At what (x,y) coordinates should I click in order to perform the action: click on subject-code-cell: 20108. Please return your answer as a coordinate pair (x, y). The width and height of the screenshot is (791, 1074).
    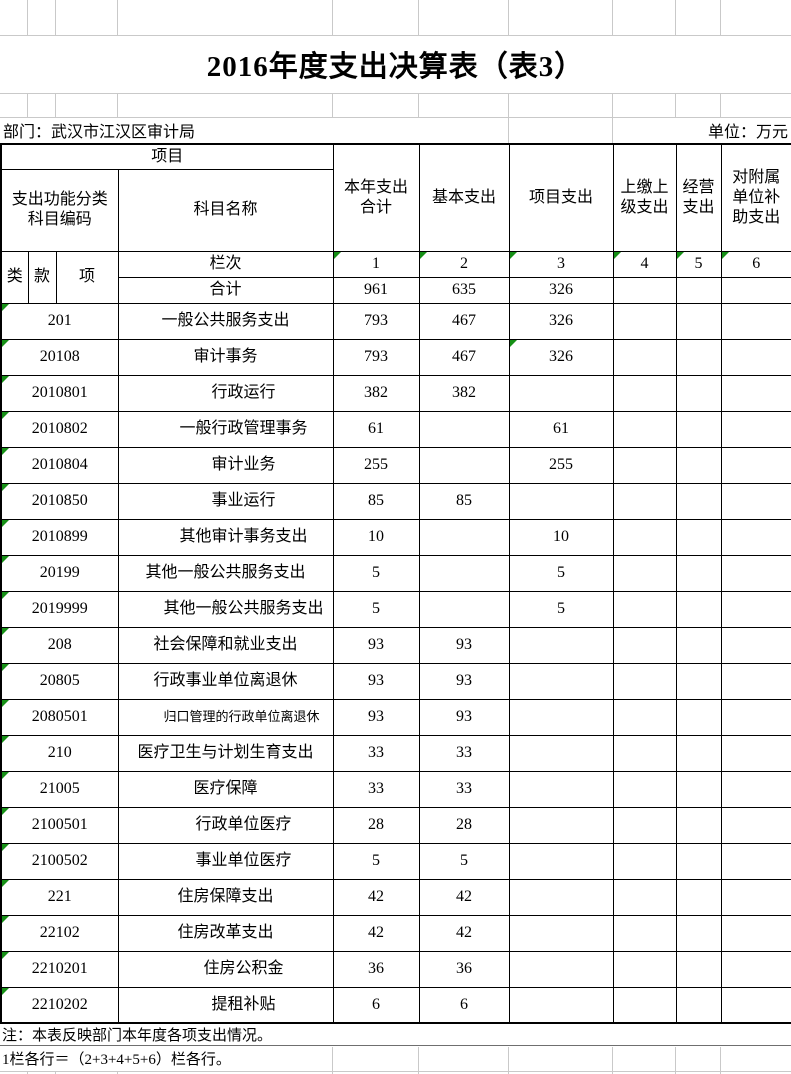
    Looking at the image, I should click on (59, 357).